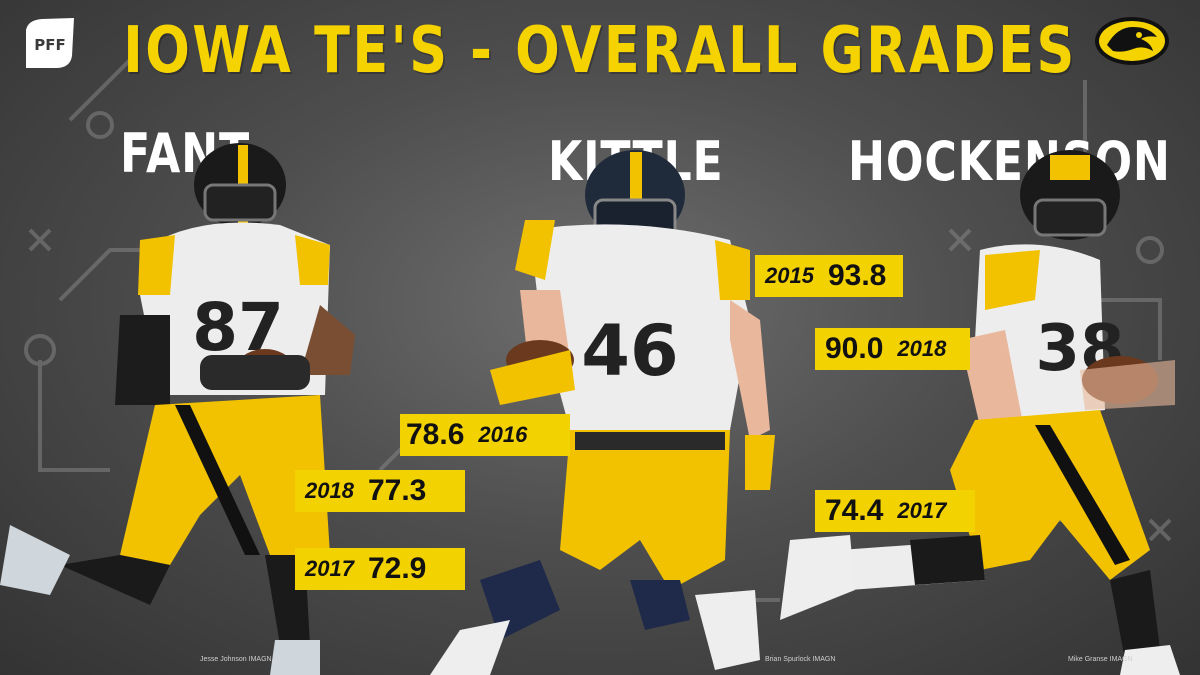 This screenshot has height=675, width=1200. I want to click on pff-logo: PFF, so click(50, 43).